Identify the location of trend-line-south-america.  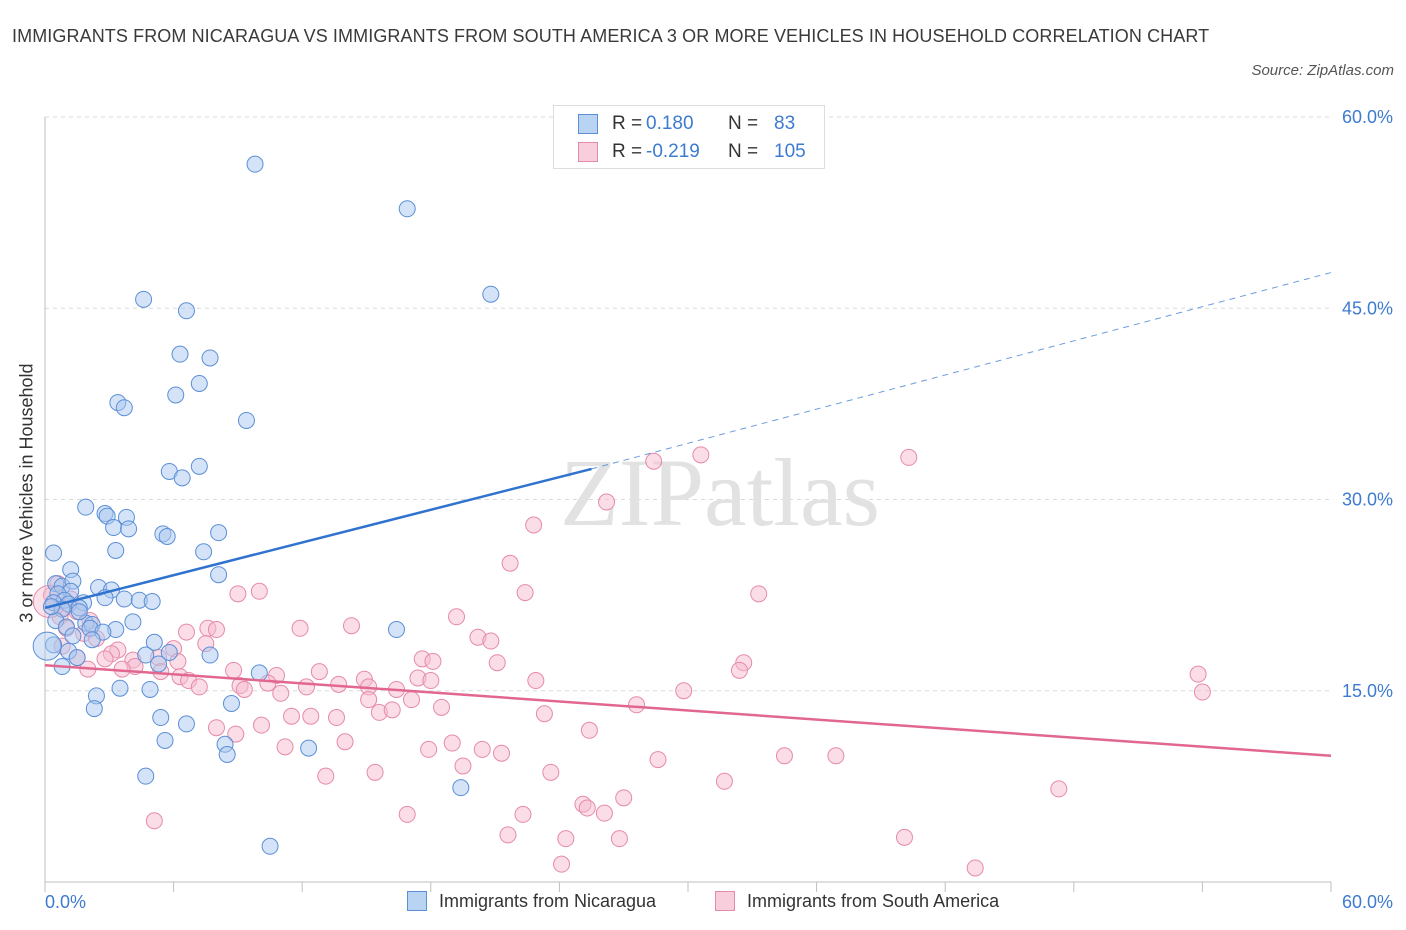
(688, 711).